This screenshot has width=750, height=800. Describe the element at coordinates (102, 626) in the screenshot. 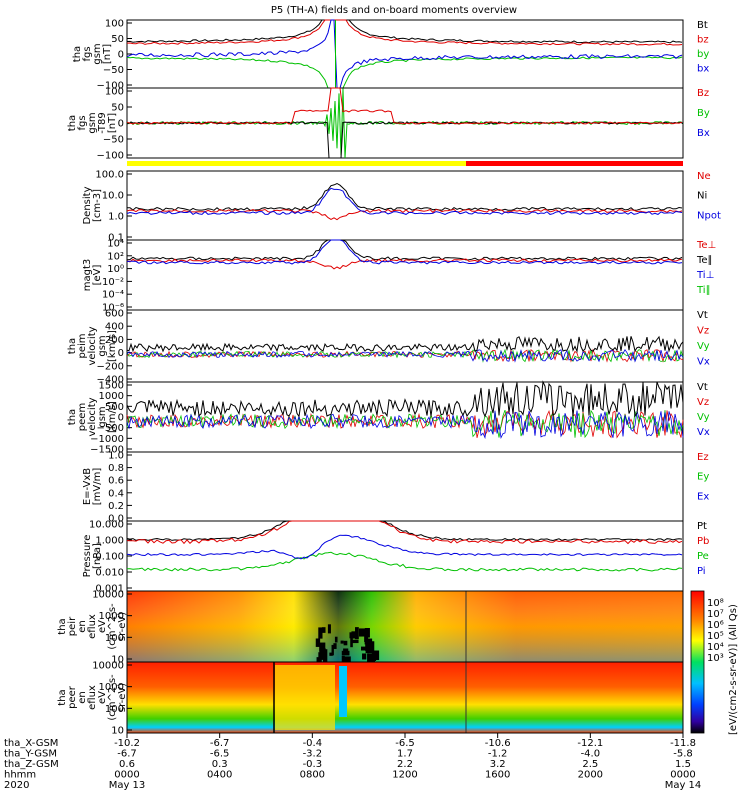

I see `y-axis-label: eV` at that location.